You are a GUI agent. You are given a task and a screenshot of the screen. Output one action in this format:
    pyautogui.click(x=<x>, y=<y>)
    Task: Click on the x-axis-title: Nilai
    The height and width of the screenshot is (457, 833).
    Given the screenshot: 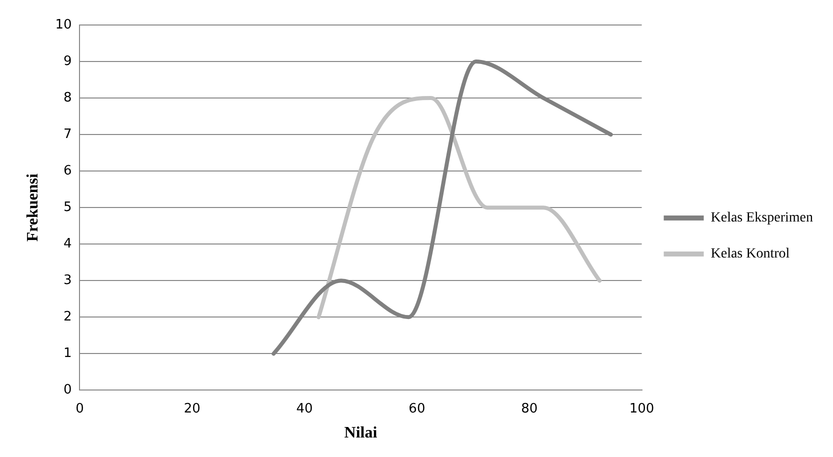 What is the action you would take?
    pyautogui.click(x=361, y=433)
    